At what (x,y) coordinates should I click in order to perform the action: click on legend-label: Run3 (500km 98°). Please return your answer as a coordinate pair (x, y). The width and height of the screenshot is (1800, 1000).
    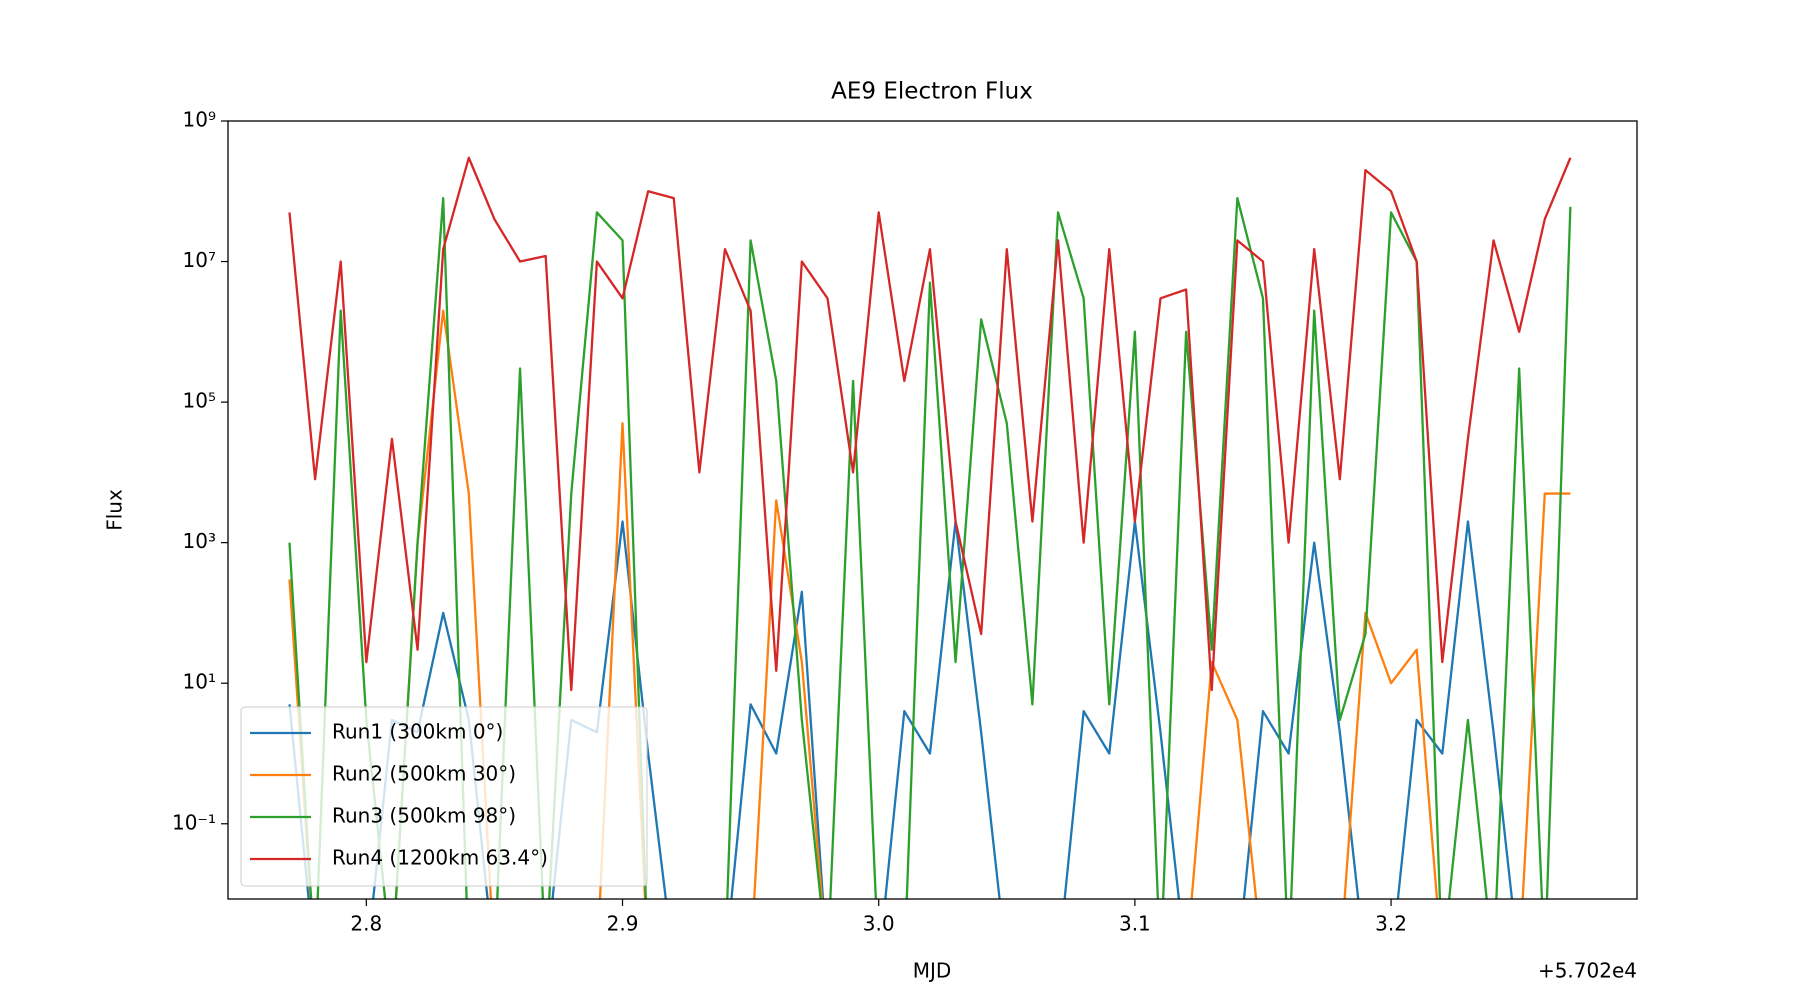
    Looking at the image, I should click on (424, 816).